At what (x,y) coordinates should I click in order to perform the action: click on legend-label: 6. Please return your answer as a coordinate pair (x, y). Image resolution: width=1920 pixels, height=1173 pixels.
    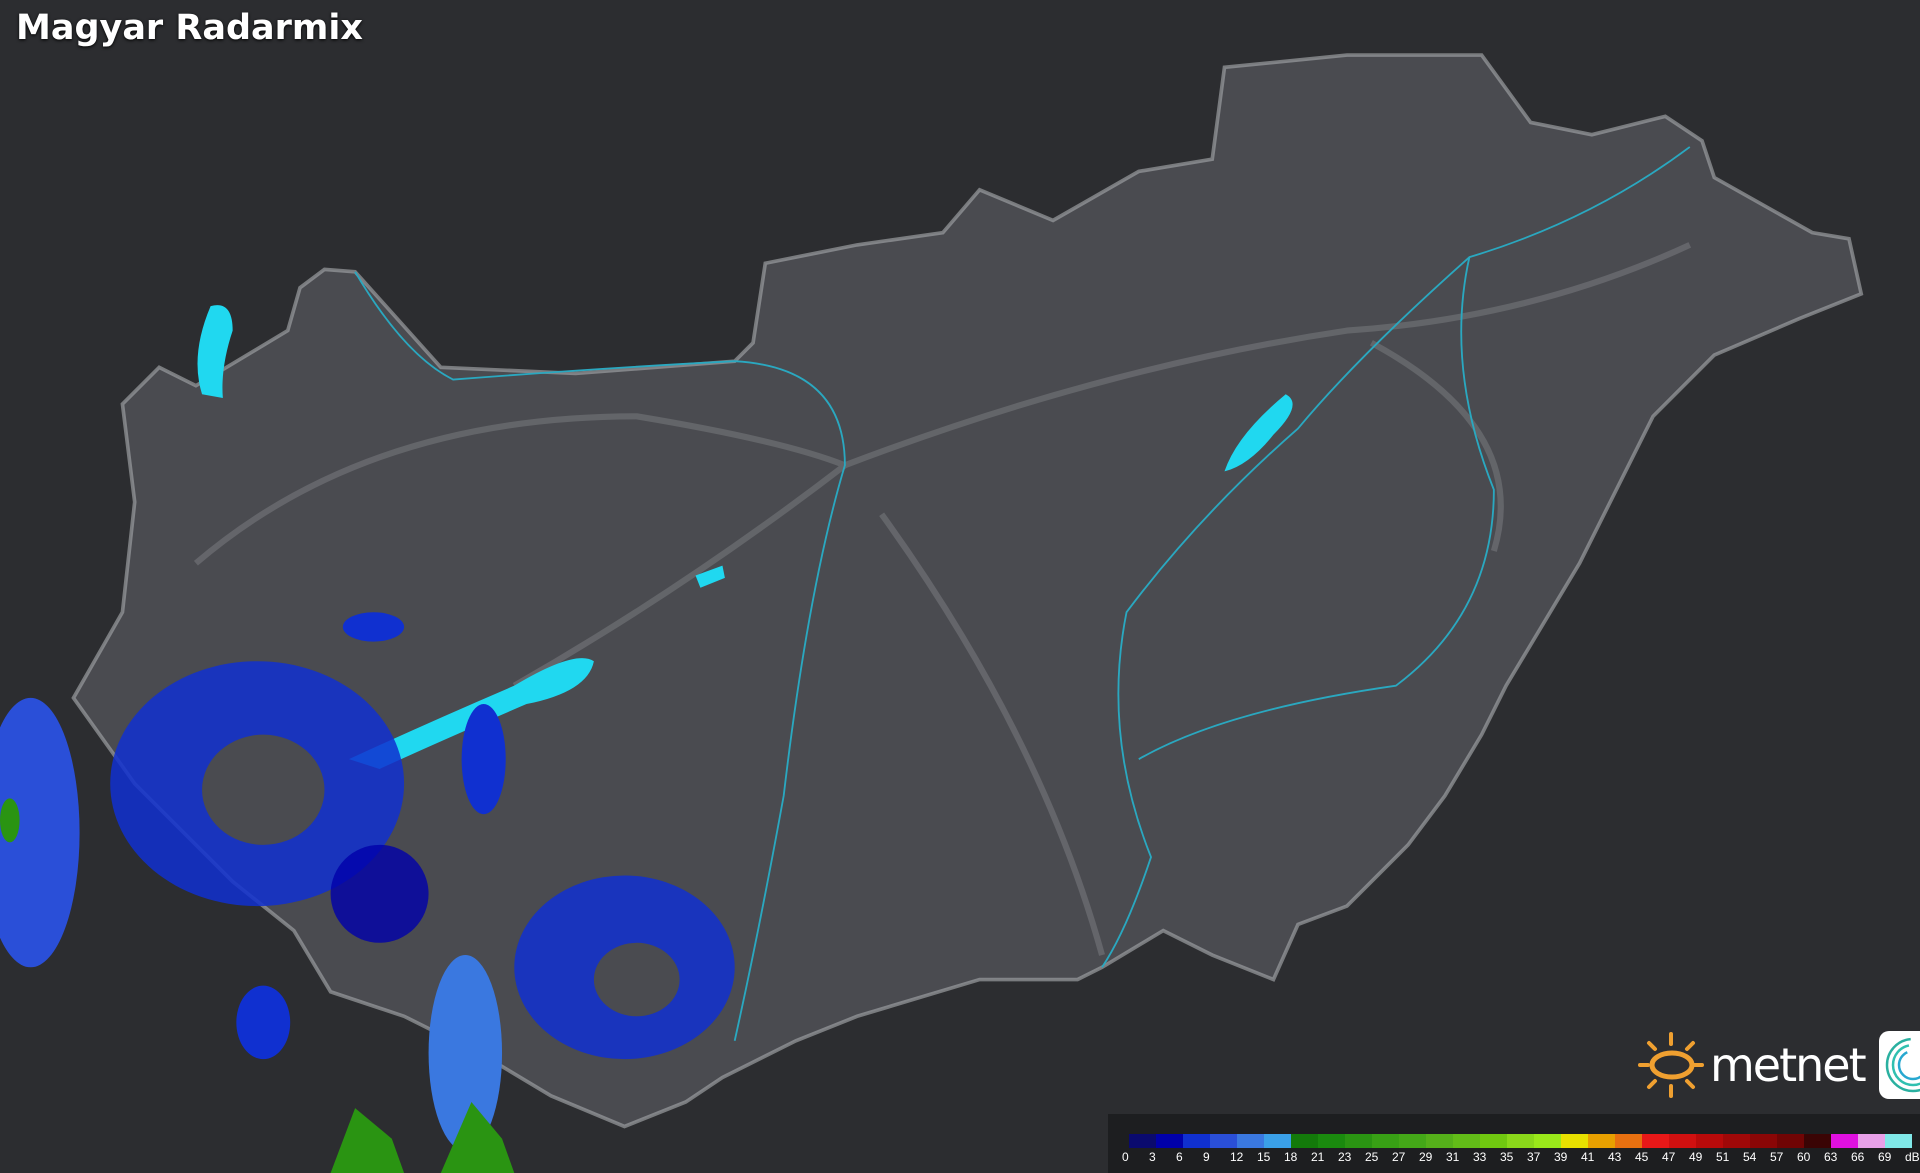
    Looking at the image, I should click on (1179, 1157).